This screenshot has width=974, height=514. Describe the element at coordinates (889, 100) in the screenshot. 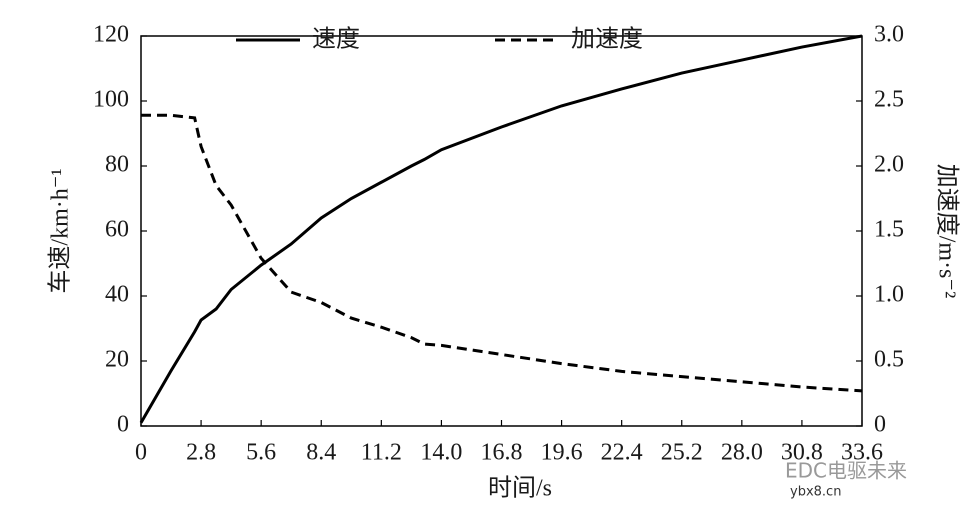

I see `y2-tick-label: 2.5` at that location.